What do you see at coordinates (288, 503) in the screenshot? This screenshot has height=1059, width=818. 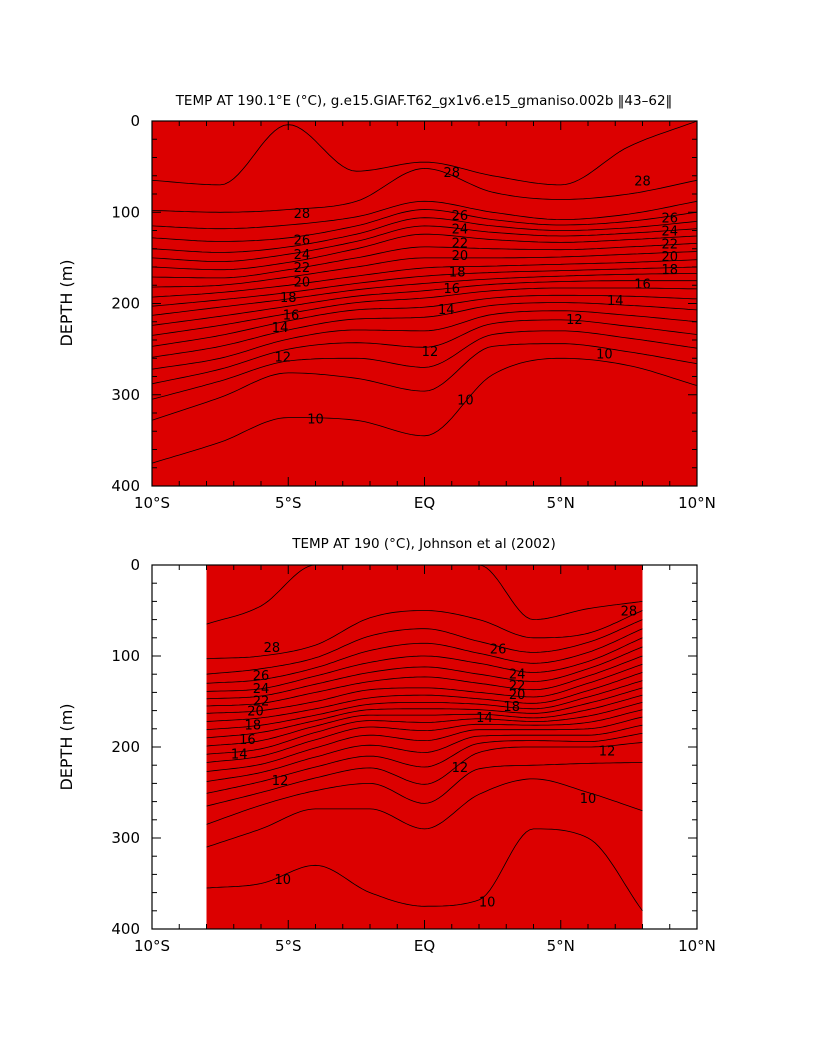 I see `x-tick-label: 5°S` at bounding box center [288, 503].